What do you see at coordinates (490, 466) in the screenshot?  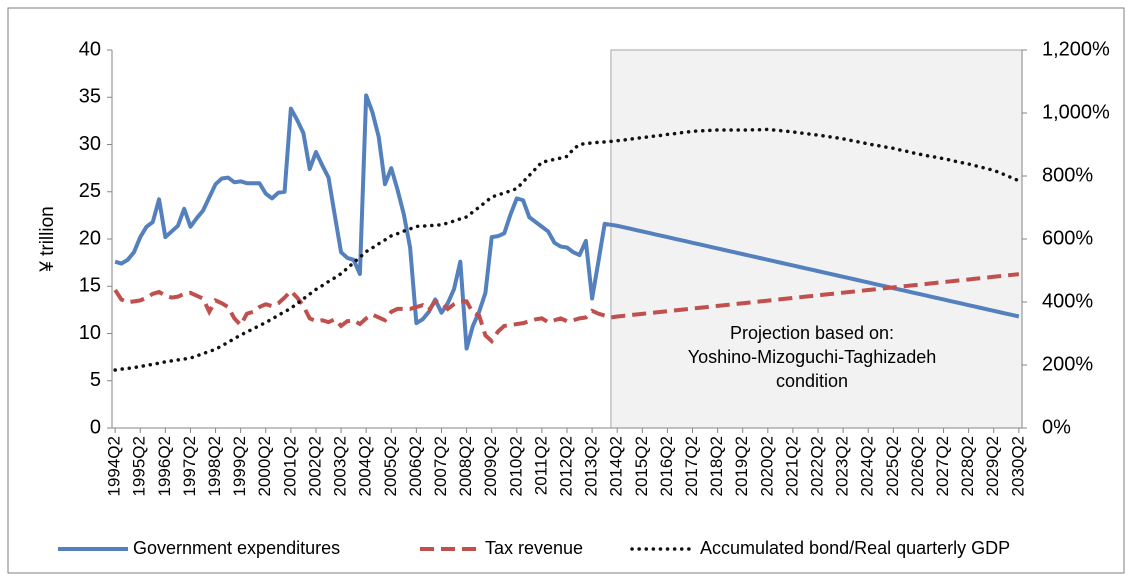 I see `x-tick-label: 2009Q2` at bounding box center [490, 466].